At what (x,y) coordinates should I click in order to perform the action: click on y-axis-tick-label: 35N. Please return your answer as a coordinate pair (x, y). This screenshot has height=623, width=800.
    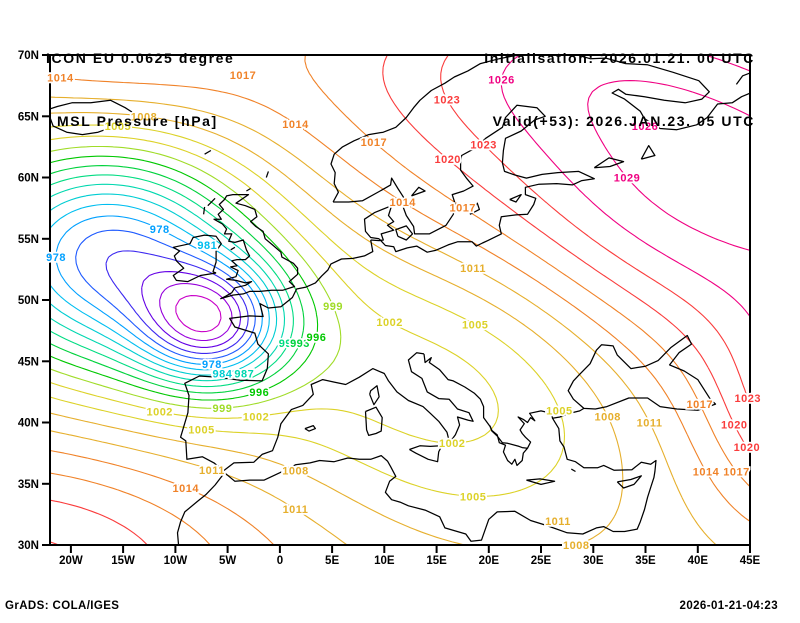
    Looking at the image, I should click on (28, 485).